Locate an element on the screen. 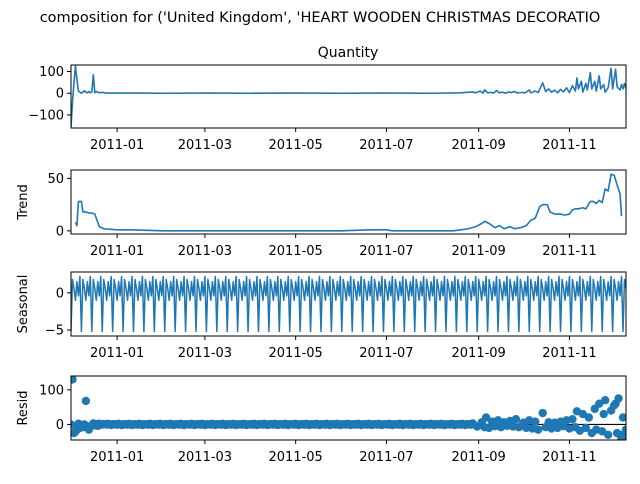 This screenshot has height=484, width=640. seasonal-y-tick-label: −5 is located at coordinates (54, 331).